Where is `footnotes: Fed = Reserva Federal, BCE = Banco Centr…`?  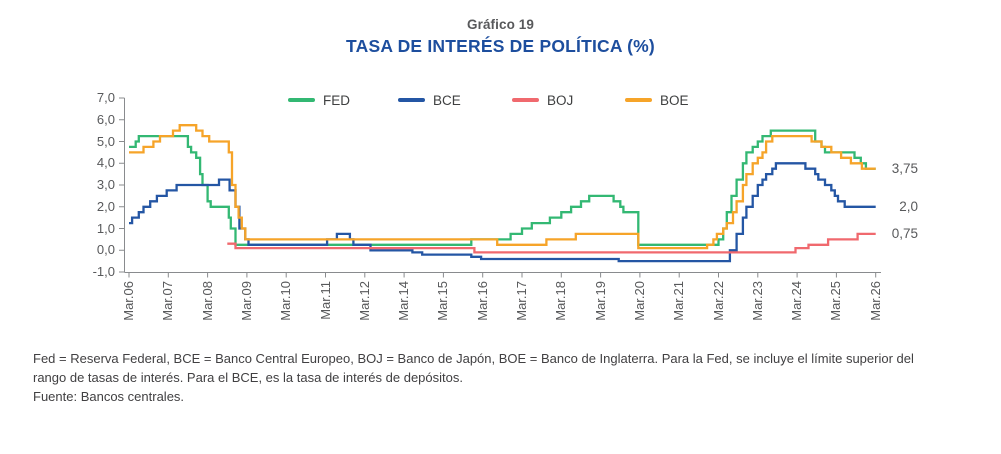 footnotes: Fed = Reserva Federal, BCE = Banco Centr… is located at coordinates (508, 377).